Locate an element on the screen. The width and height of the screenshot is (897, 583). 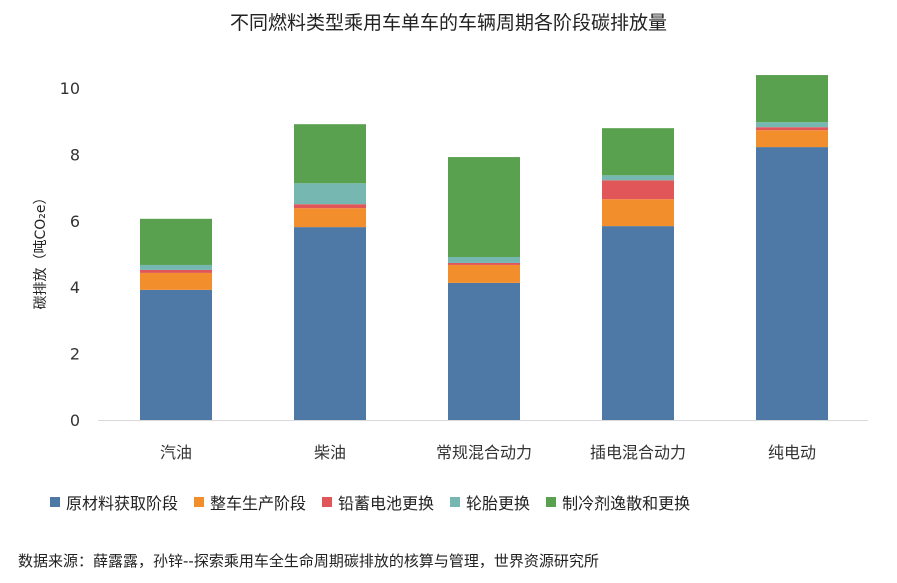
legend-item: 原材料获取阶段 is located at coordinates (114, 502).